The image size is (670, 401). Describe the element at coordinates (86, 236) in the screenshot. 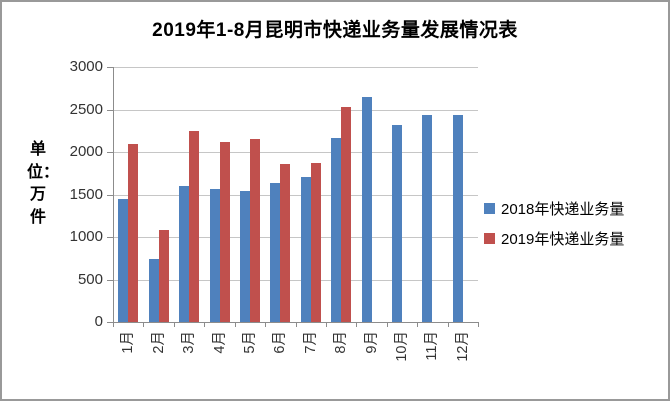

I see `y-axis-tick-label: 1000` at that location.